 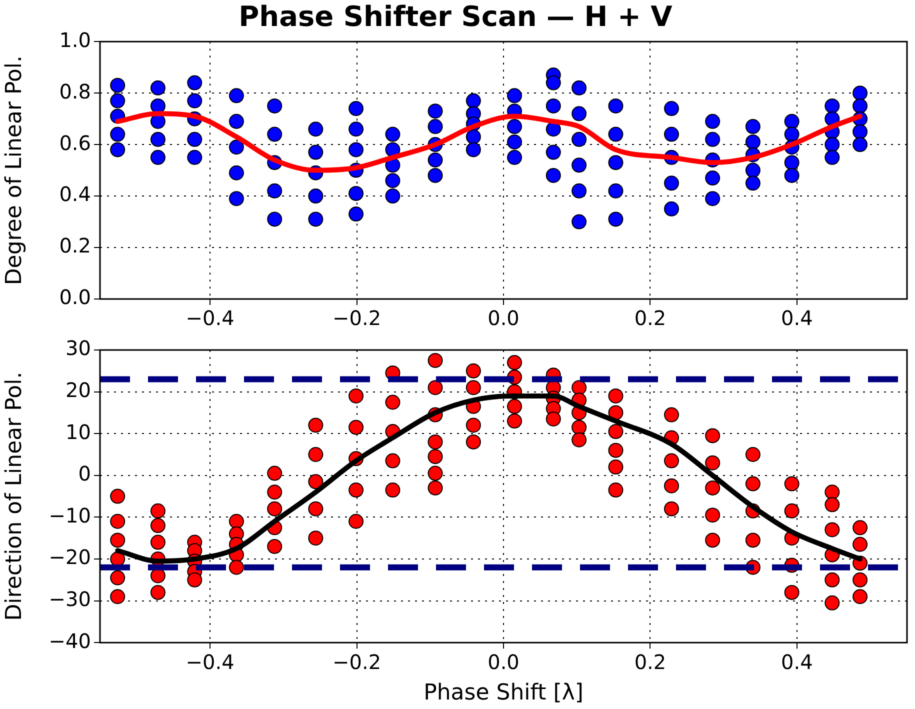 I want to click on y-tick-label: 0.0, so click(x=75, y=297).